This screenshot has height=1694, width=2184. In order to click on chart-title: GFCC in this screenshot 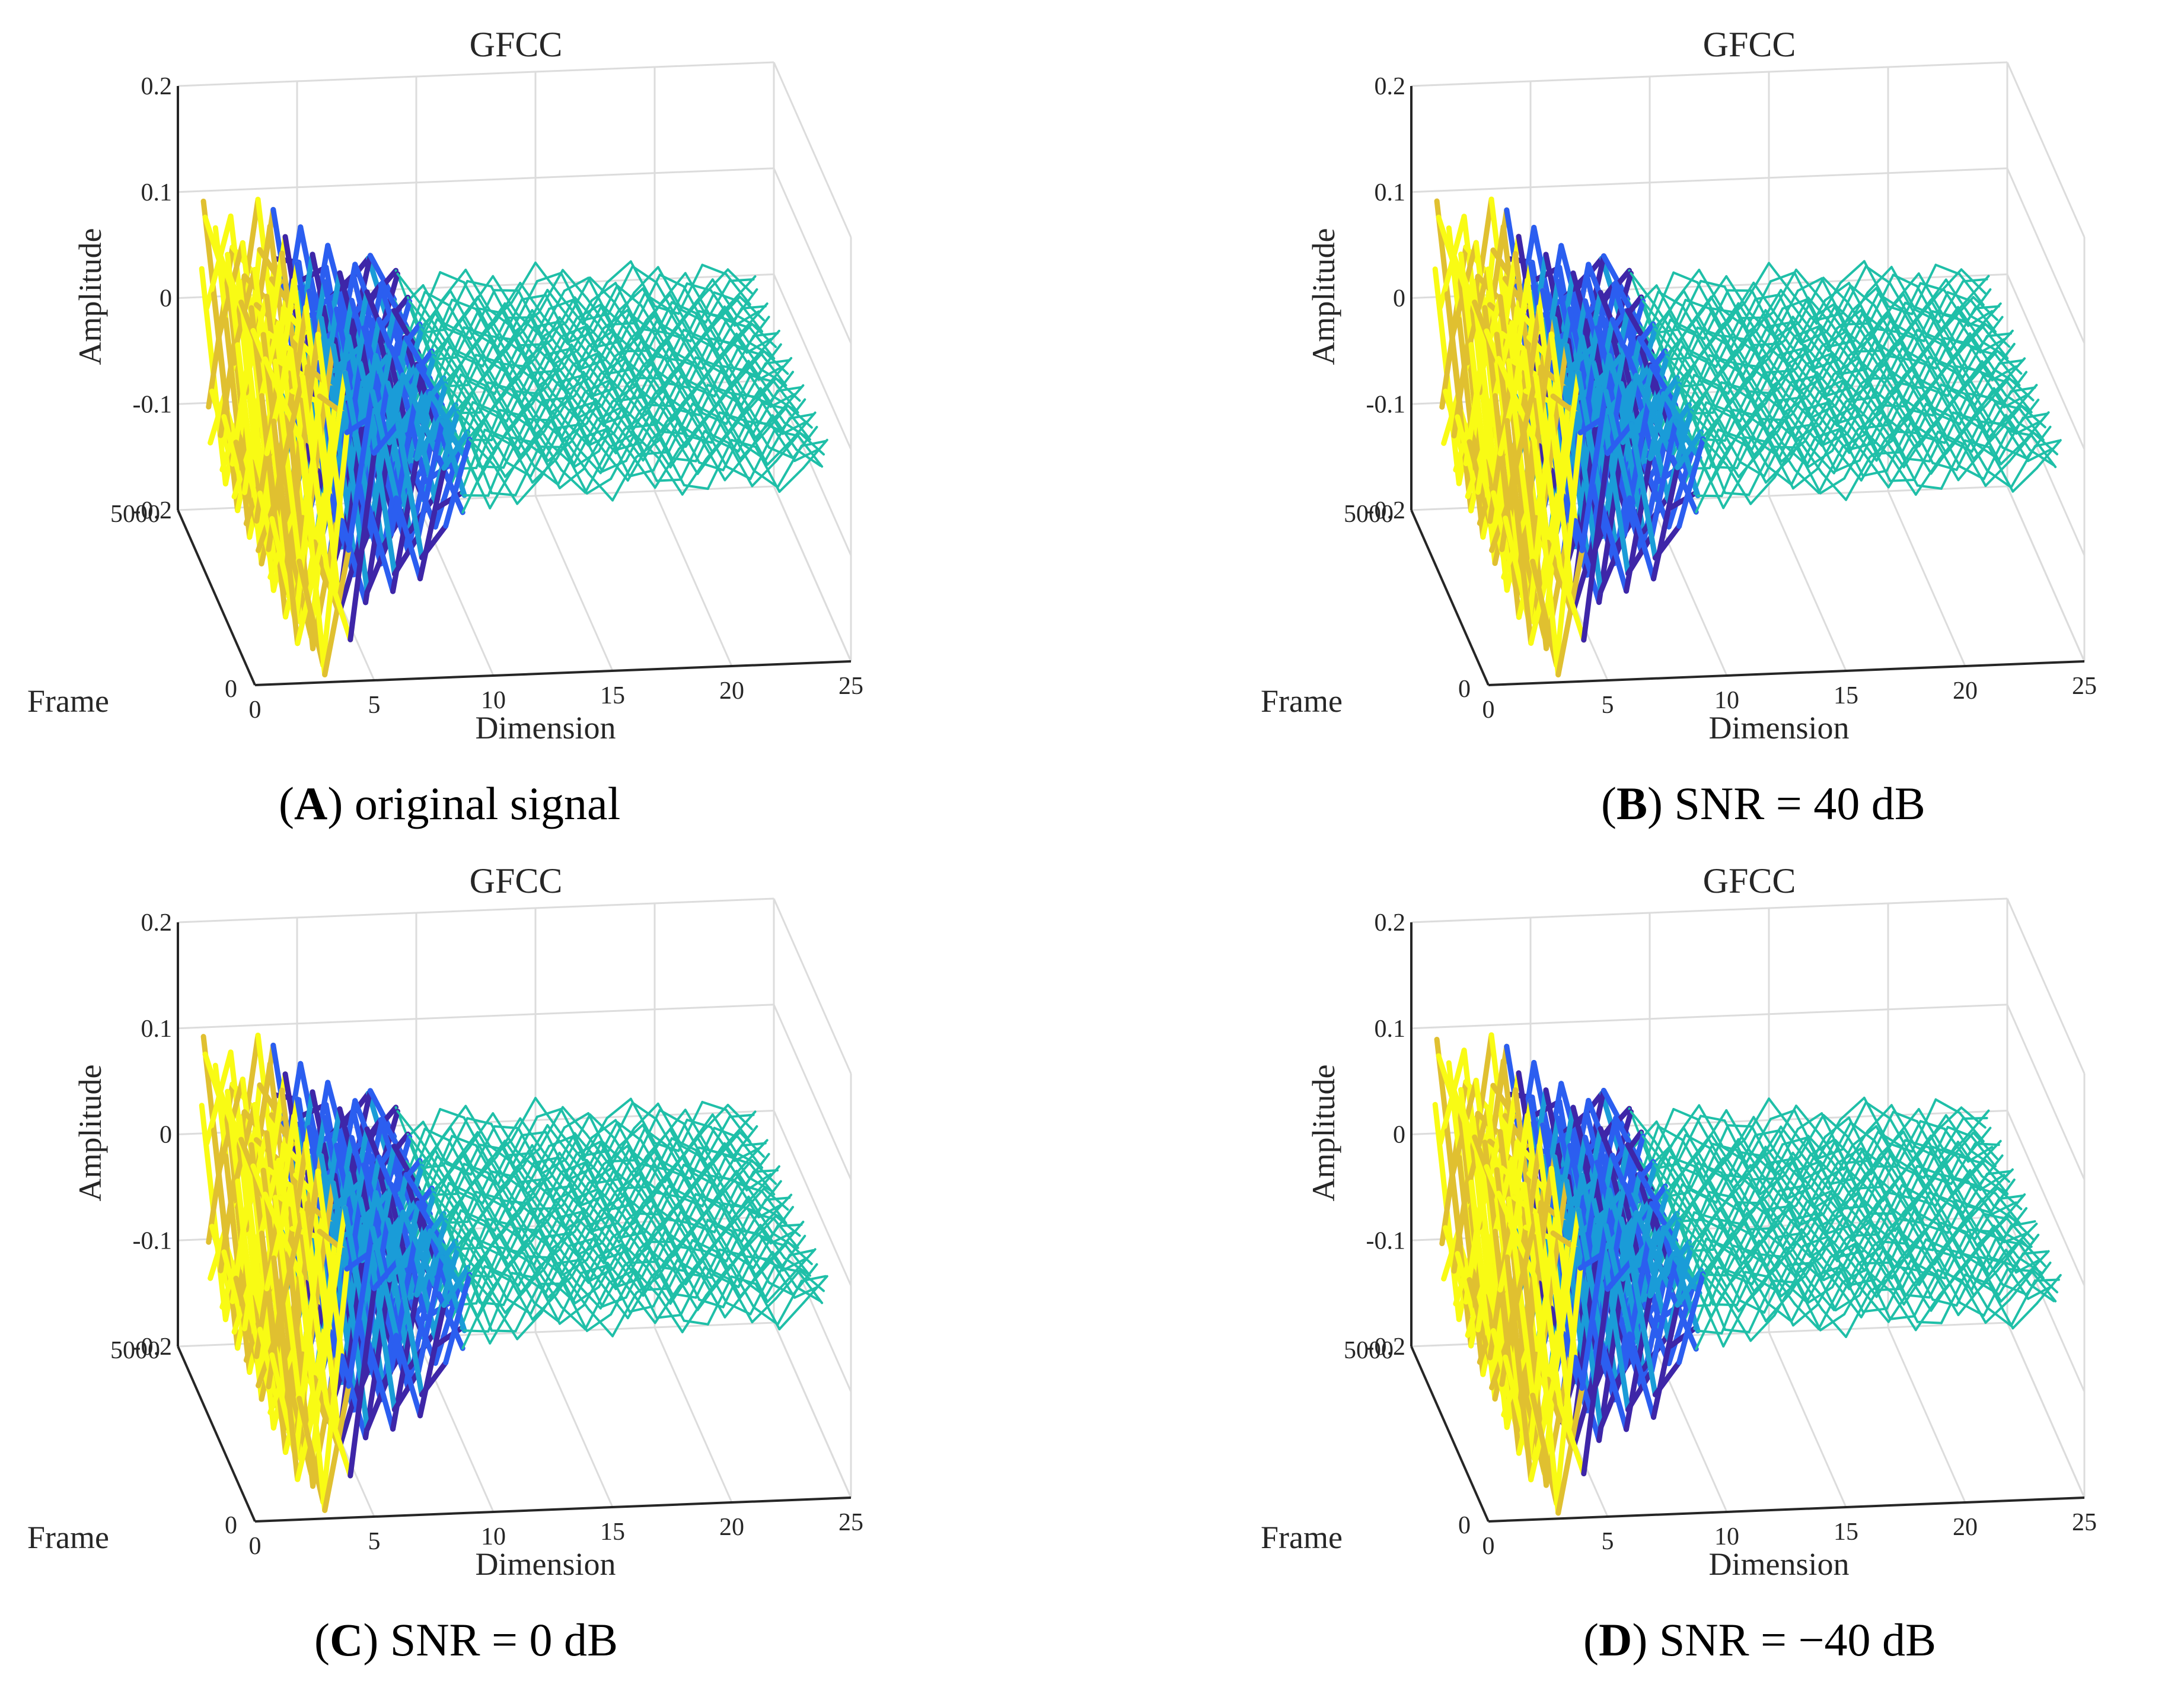, I will do `click(1749, 880)`.